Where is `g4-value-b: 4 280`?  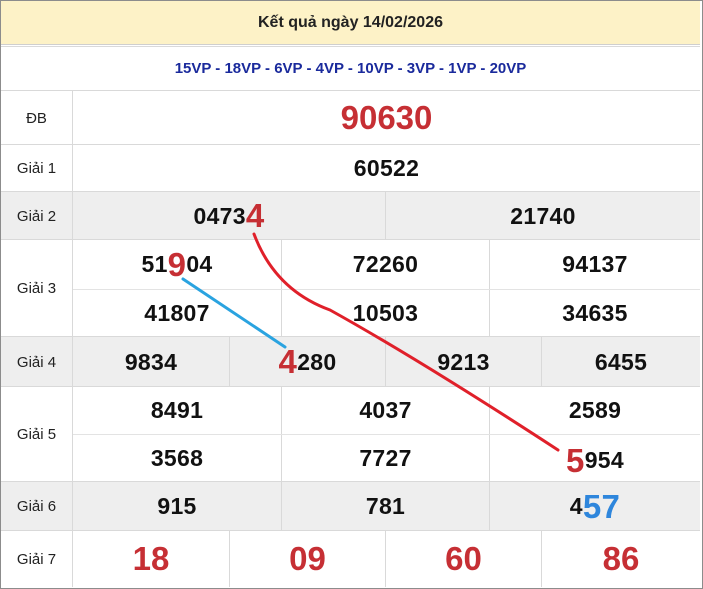 g4-value-b: 4 280 is located at coordinates (307, 362).